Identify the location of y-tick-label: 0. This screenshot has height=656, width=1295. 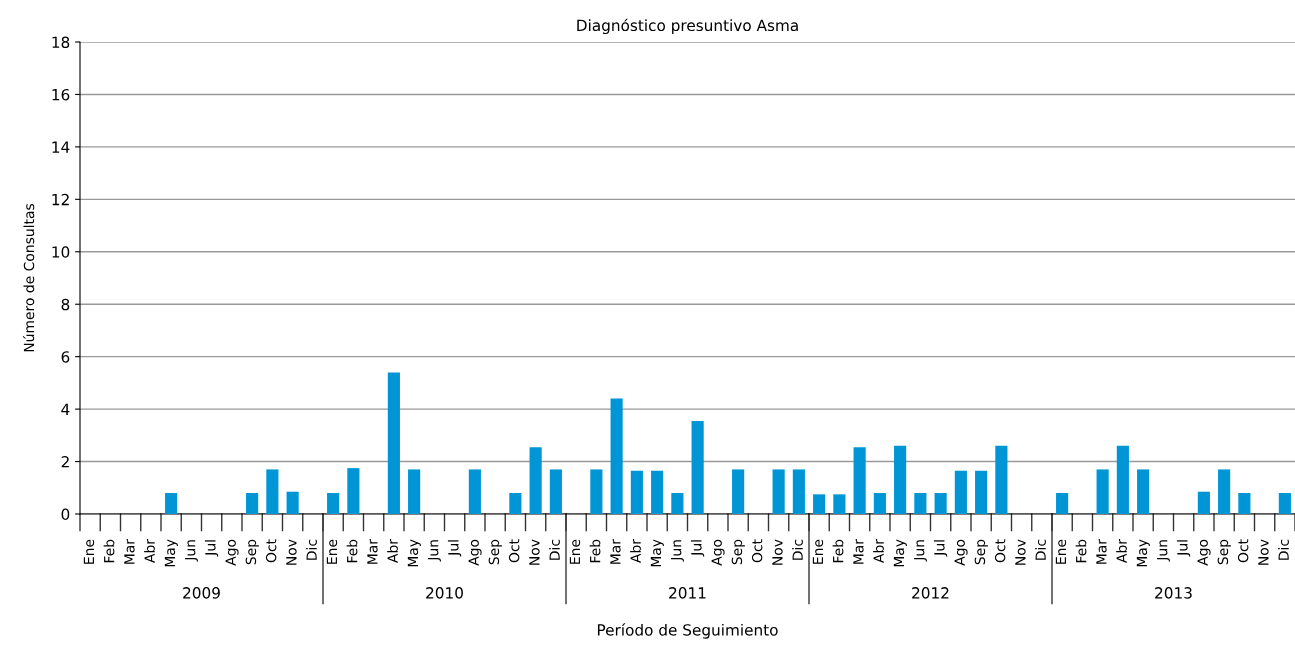
(65, 514).